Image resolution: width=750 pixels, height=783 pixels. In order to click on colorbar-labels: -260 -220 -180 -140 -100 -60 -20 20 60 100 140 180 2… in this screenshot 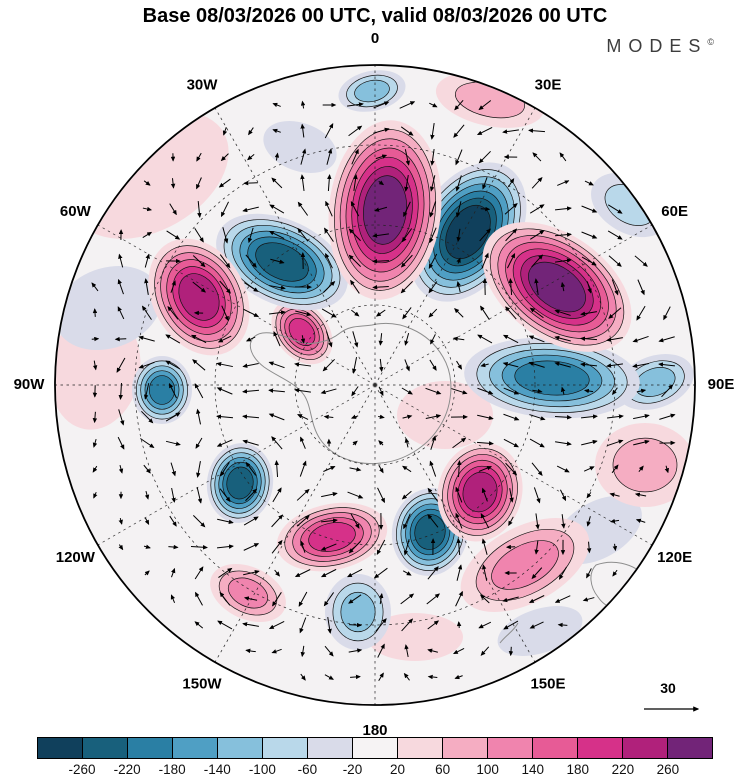, I will do `click(375, 771)`.